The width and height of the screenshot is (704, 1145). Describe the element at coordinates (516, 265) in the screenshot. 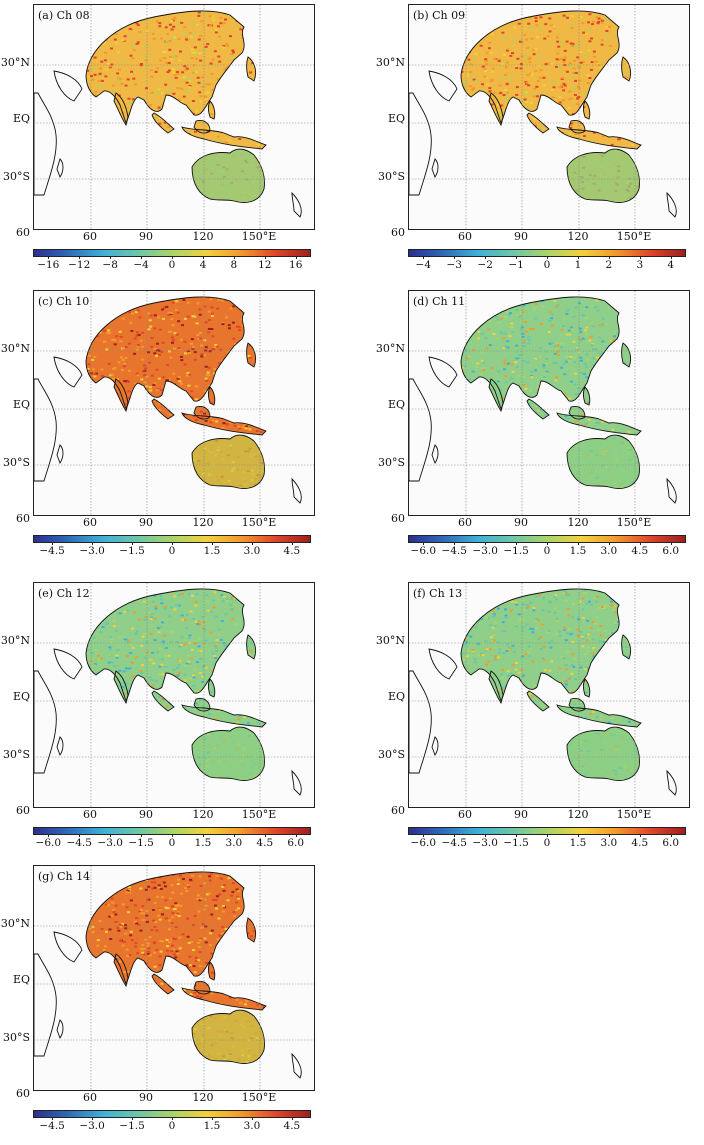

I see `colorbar-tick-label: −1` at that location.